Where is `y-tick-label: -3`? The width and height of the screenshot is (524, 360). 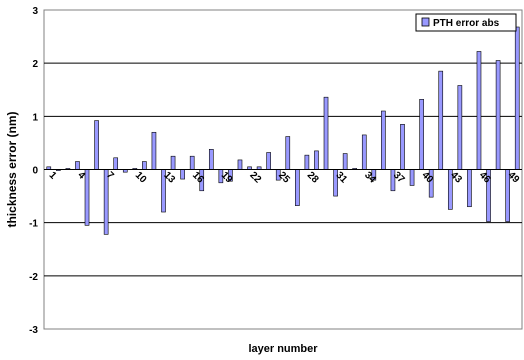
y-tick-label: -3 is located at coordinates (33, 330).